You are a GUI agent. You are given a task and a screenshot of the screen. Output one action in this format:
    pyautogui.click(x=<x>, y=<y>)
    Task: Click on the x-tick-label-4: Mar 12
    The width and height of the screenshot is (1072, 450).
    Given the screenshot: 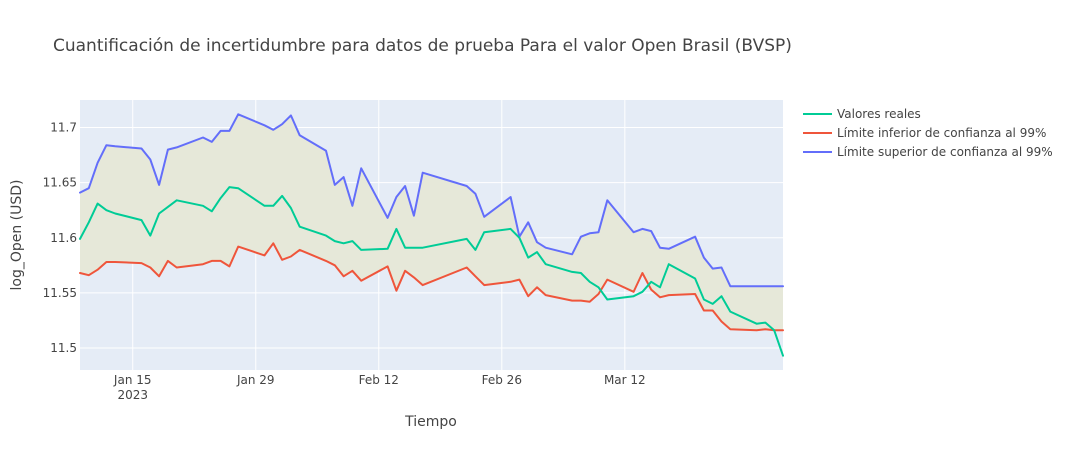 What is the action you would take?
    pyautogui.click(x=625, y=380)
    